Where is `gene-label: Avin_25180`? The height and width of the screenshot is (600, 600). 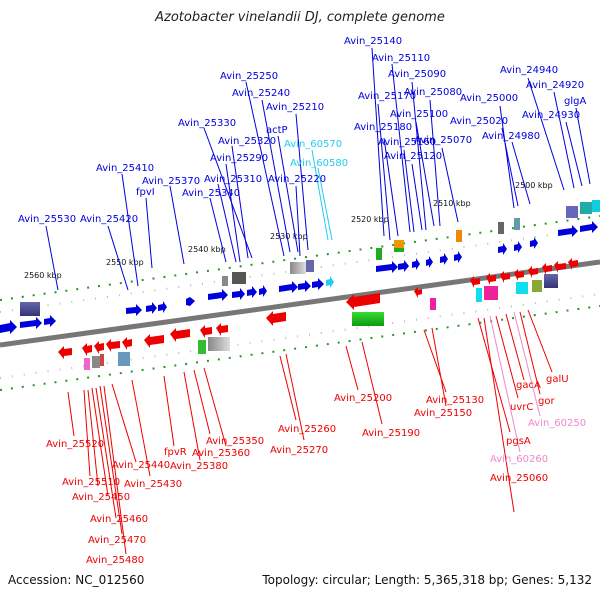
gene-label: Avin_25180 is located at coordinates (383, 127).